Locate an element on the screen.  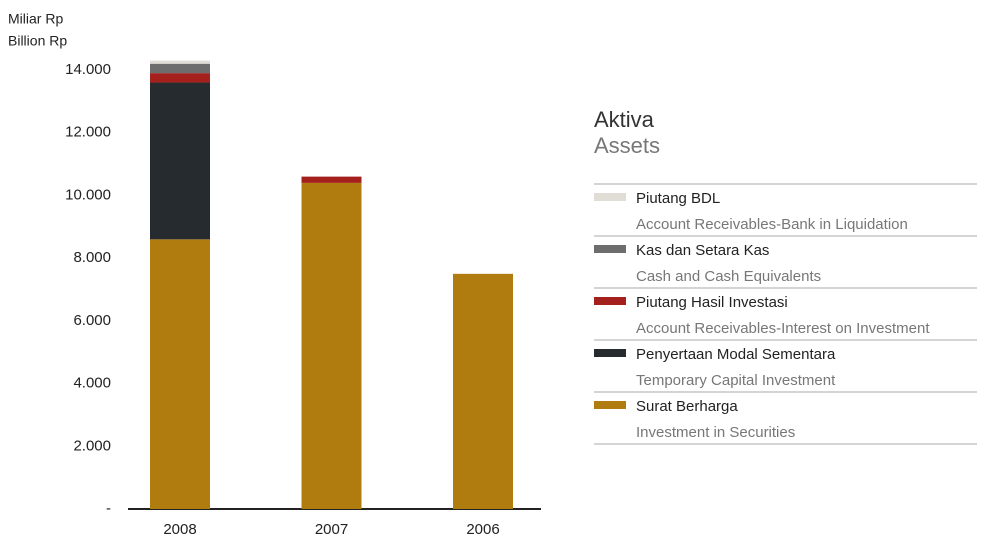
legend-label-en: Temporary Capital Investment is located at coordinates (736, 380).